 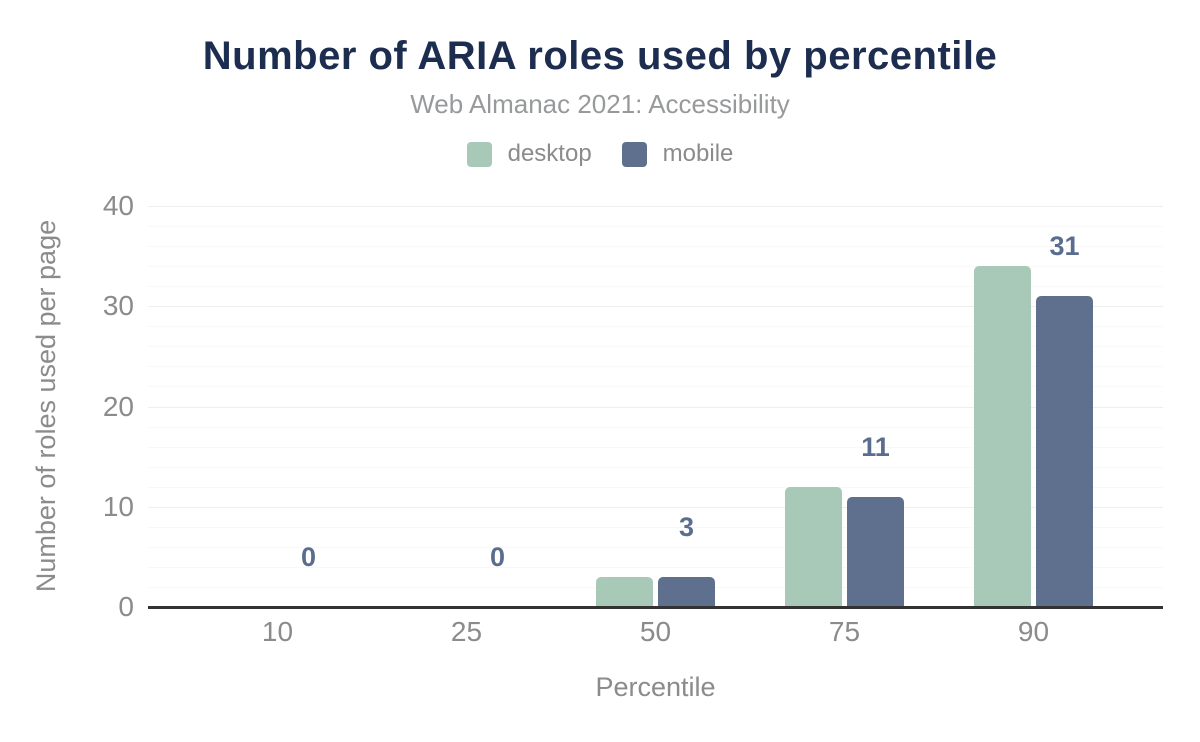 I want to click on data-label-mobile-p25: 0, so click(x=497, y=557).